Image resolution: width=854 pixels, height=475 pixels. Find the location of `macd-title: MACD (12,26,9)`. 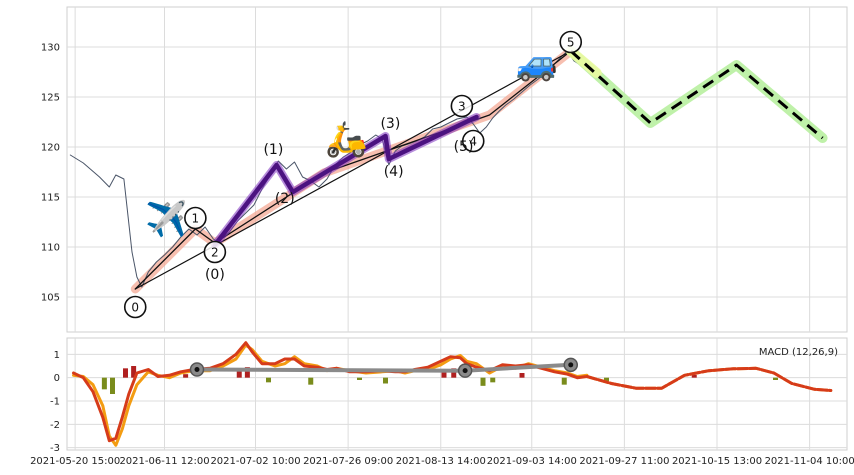

macd-title: MACD (12,26,9) is located at coordinates (798, 352).